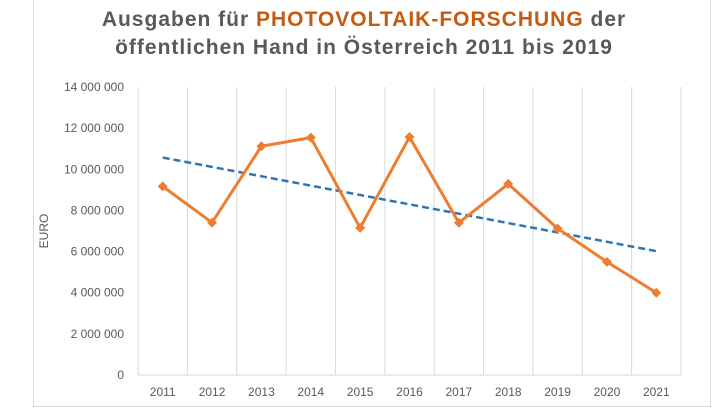 The width and height of the screenshot is (728, 410). What do you see at coordinates (163, 392) in the screenshot?
I see `x-tick-label: 2011` at bounding box center [163, 392].